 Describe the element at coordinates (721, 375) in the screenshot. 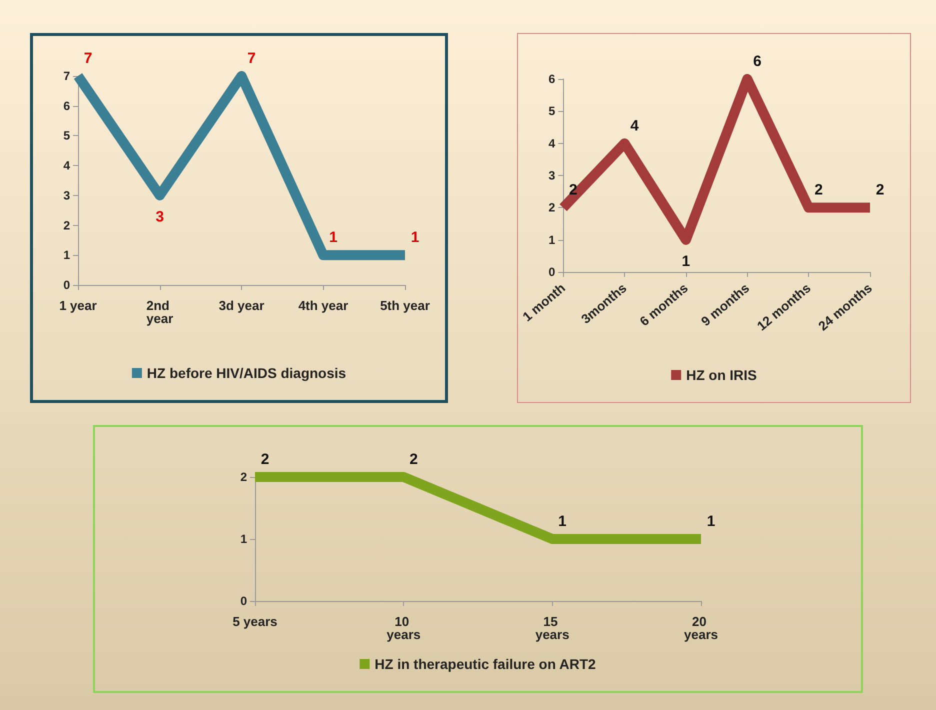

I see `legend-label: HZ on IRIS` at that location.